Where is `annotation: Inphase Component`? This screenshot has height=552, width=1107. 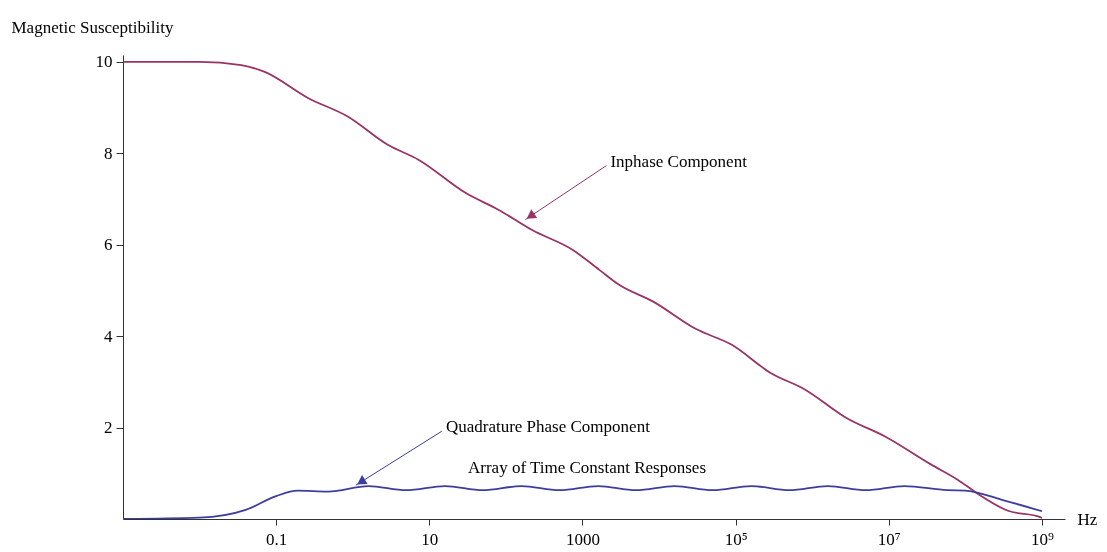
annotation: Inphase Component is located at coordinates (679, 161).